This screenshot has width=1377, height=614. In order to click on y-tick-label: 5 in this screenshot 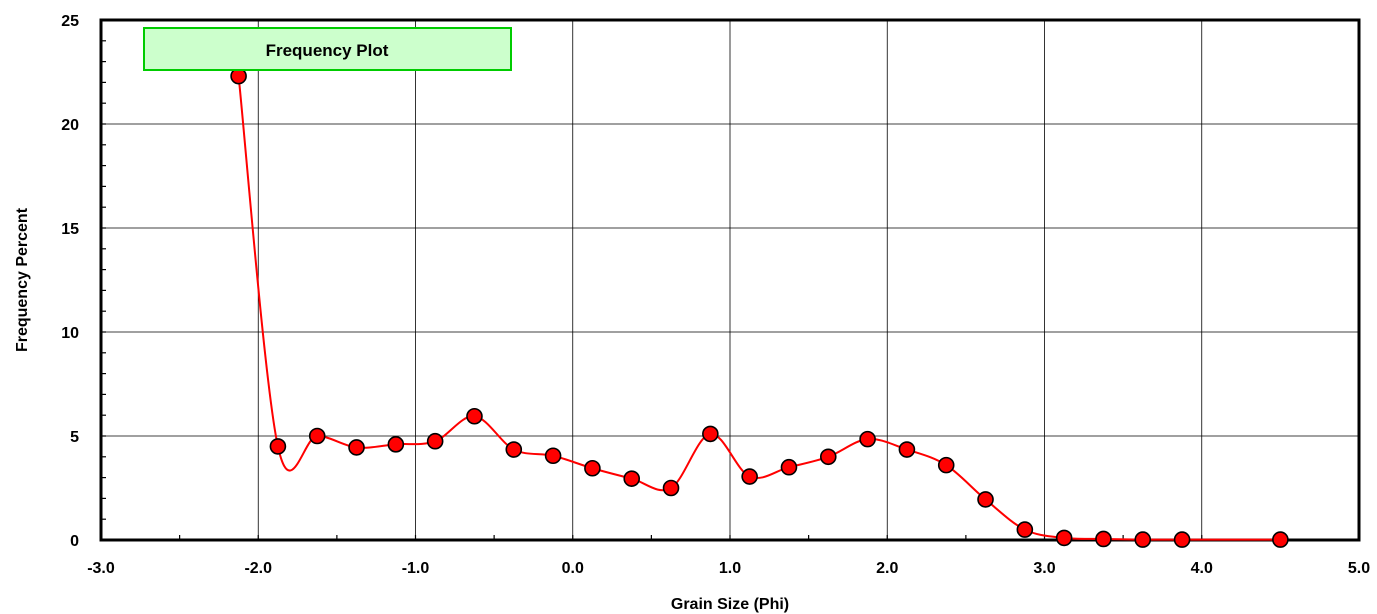, I will do `click(74, 437)`.